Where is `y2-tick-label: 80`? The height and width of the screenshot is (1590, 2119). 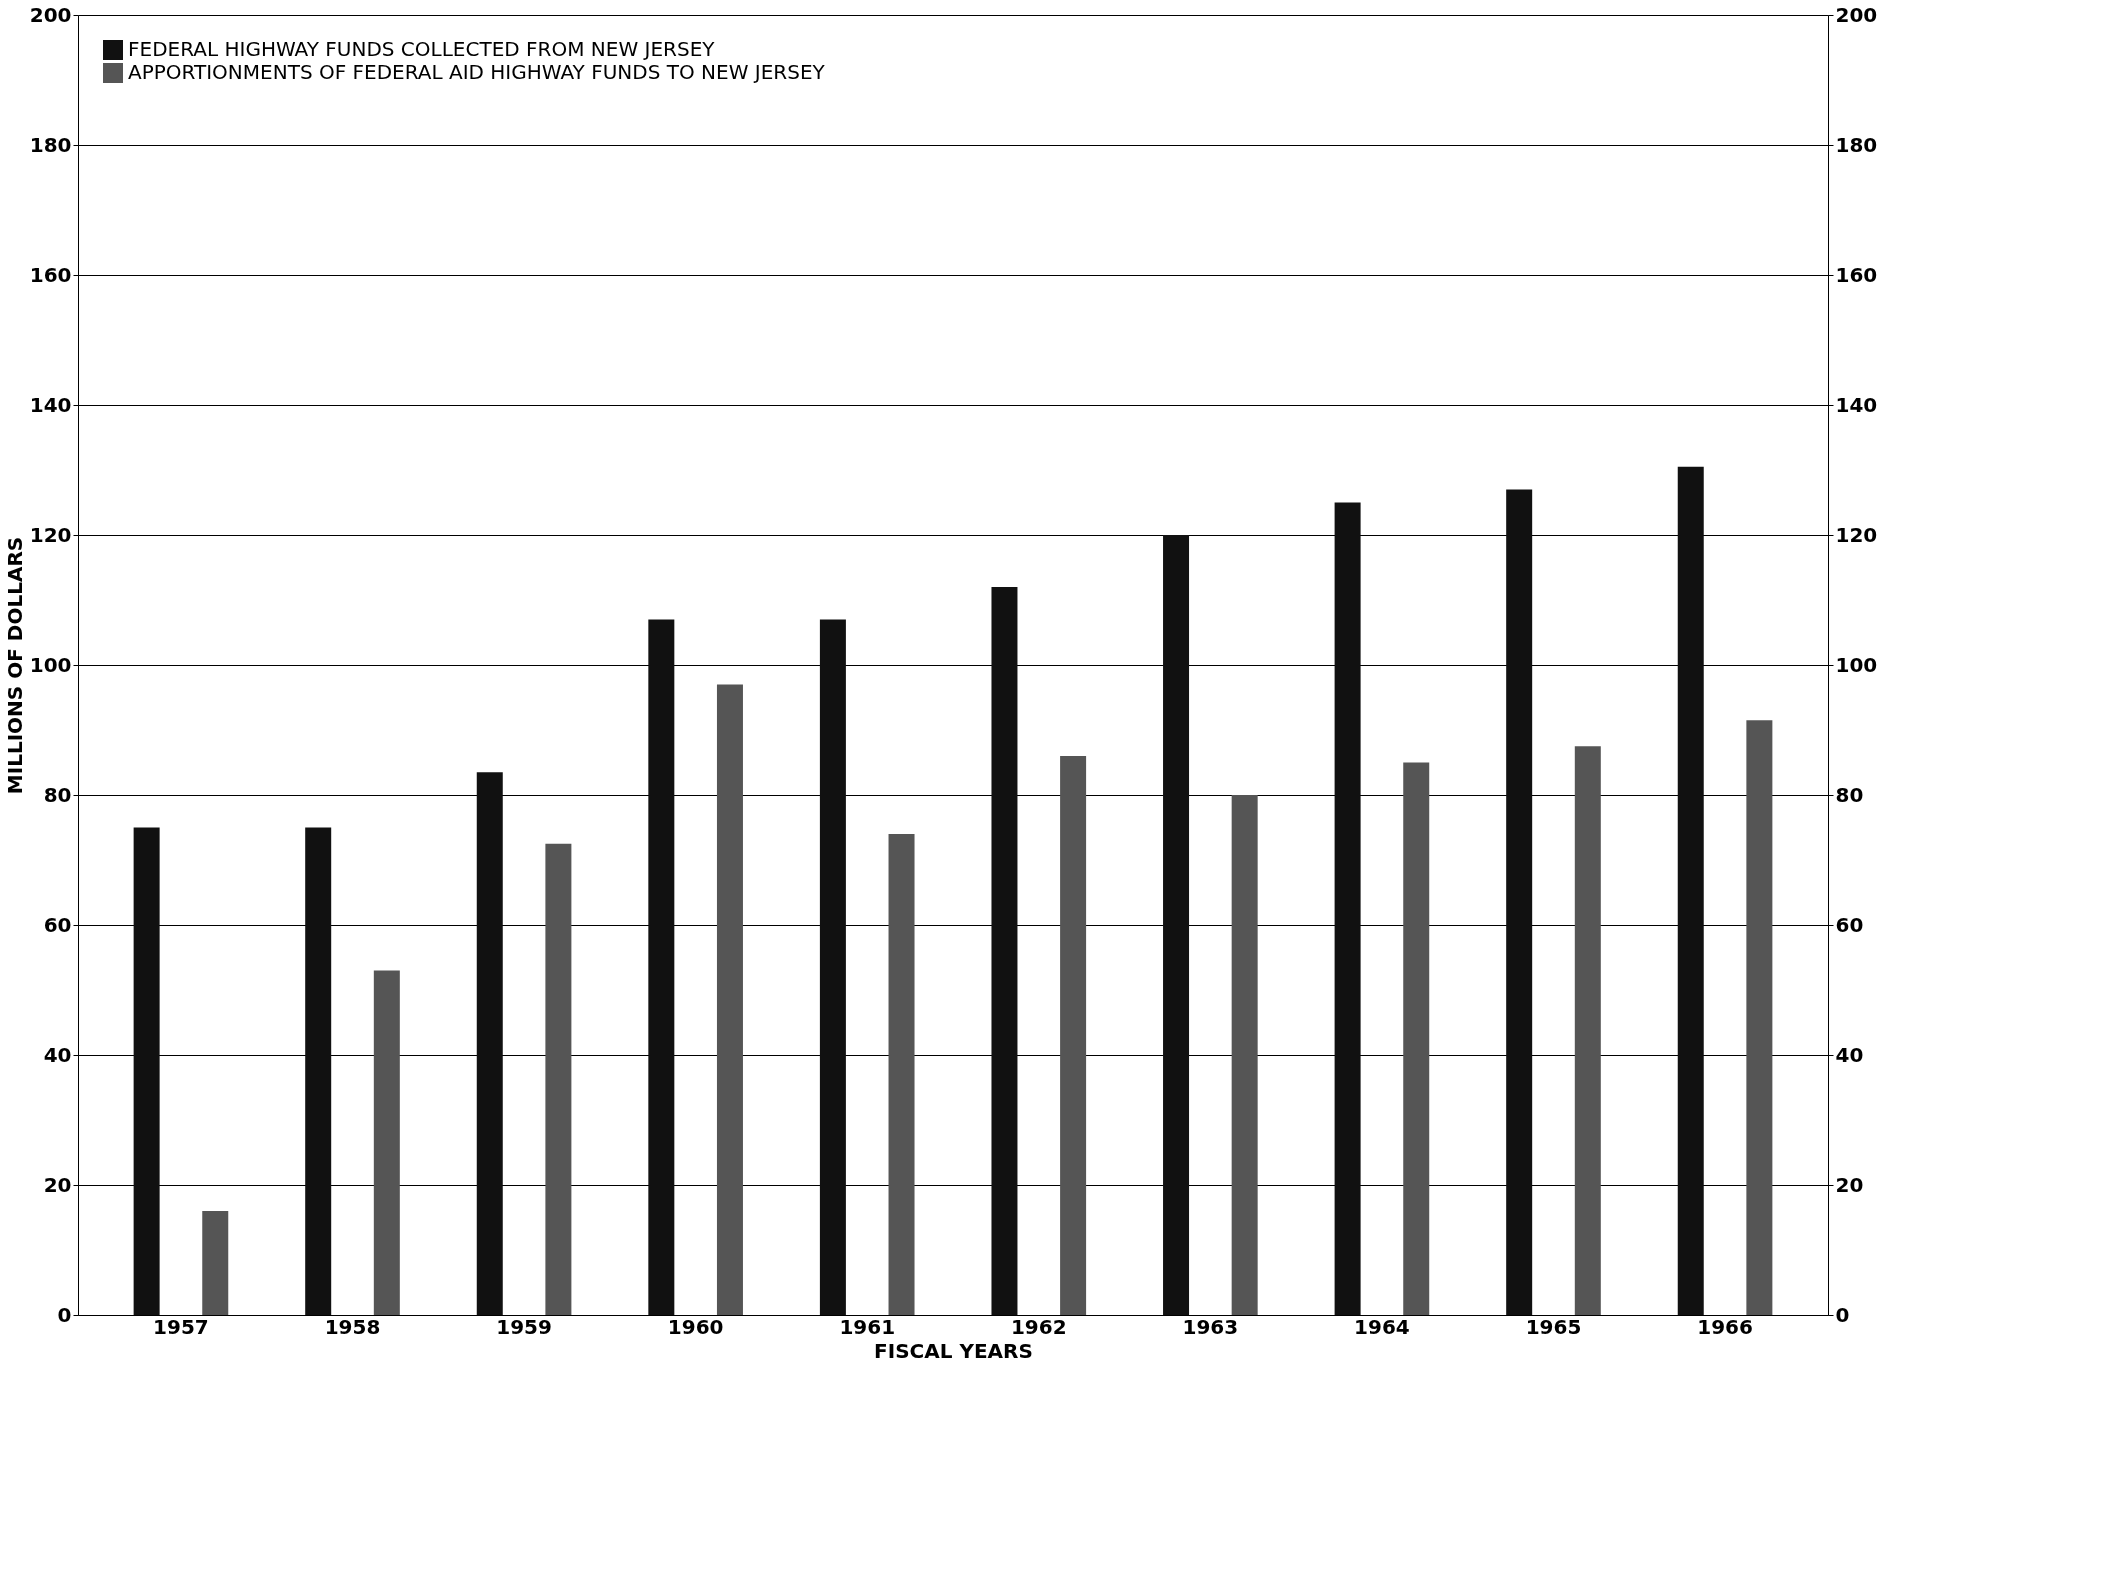
y2-tick-label: 80 is located at coordinates (1849, 794).